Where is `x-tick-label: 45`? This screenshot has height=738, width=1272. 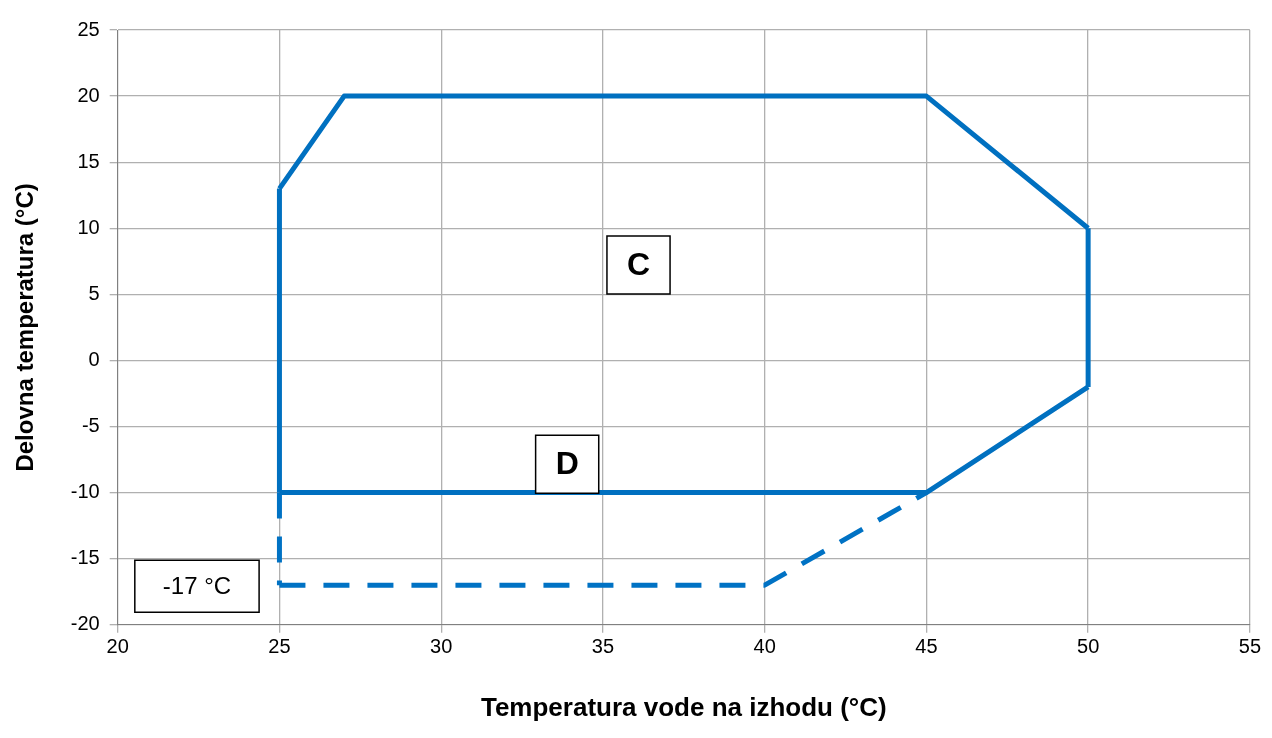
x-tick-label: 45 is located at coordinates (926, 646).